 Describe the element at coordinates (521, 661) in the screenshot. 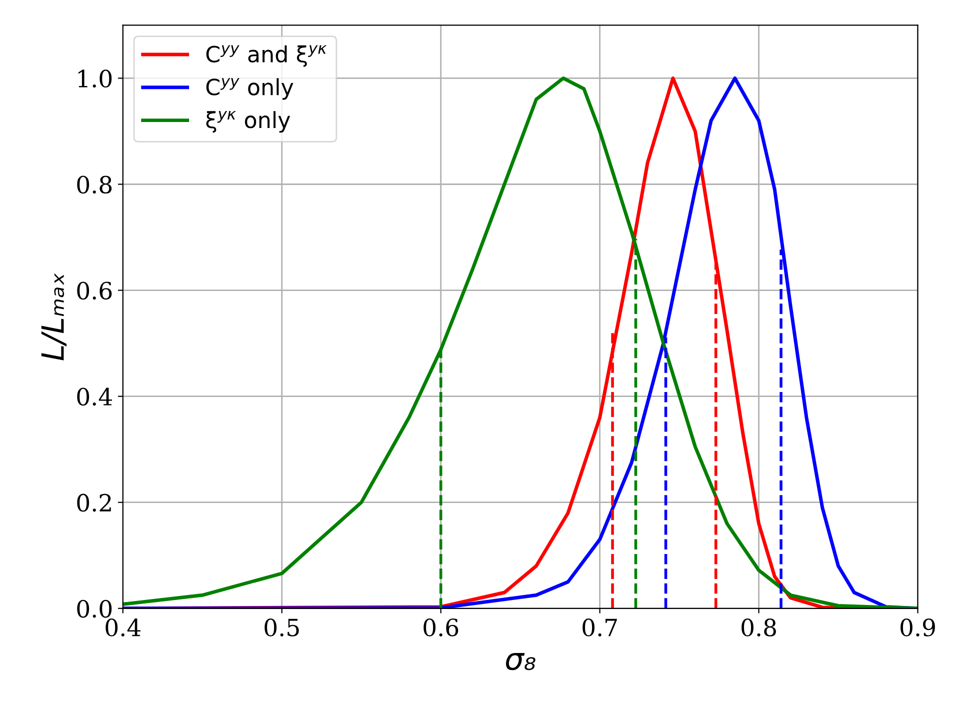

I see `x-axis-title: σ₈` at that location.